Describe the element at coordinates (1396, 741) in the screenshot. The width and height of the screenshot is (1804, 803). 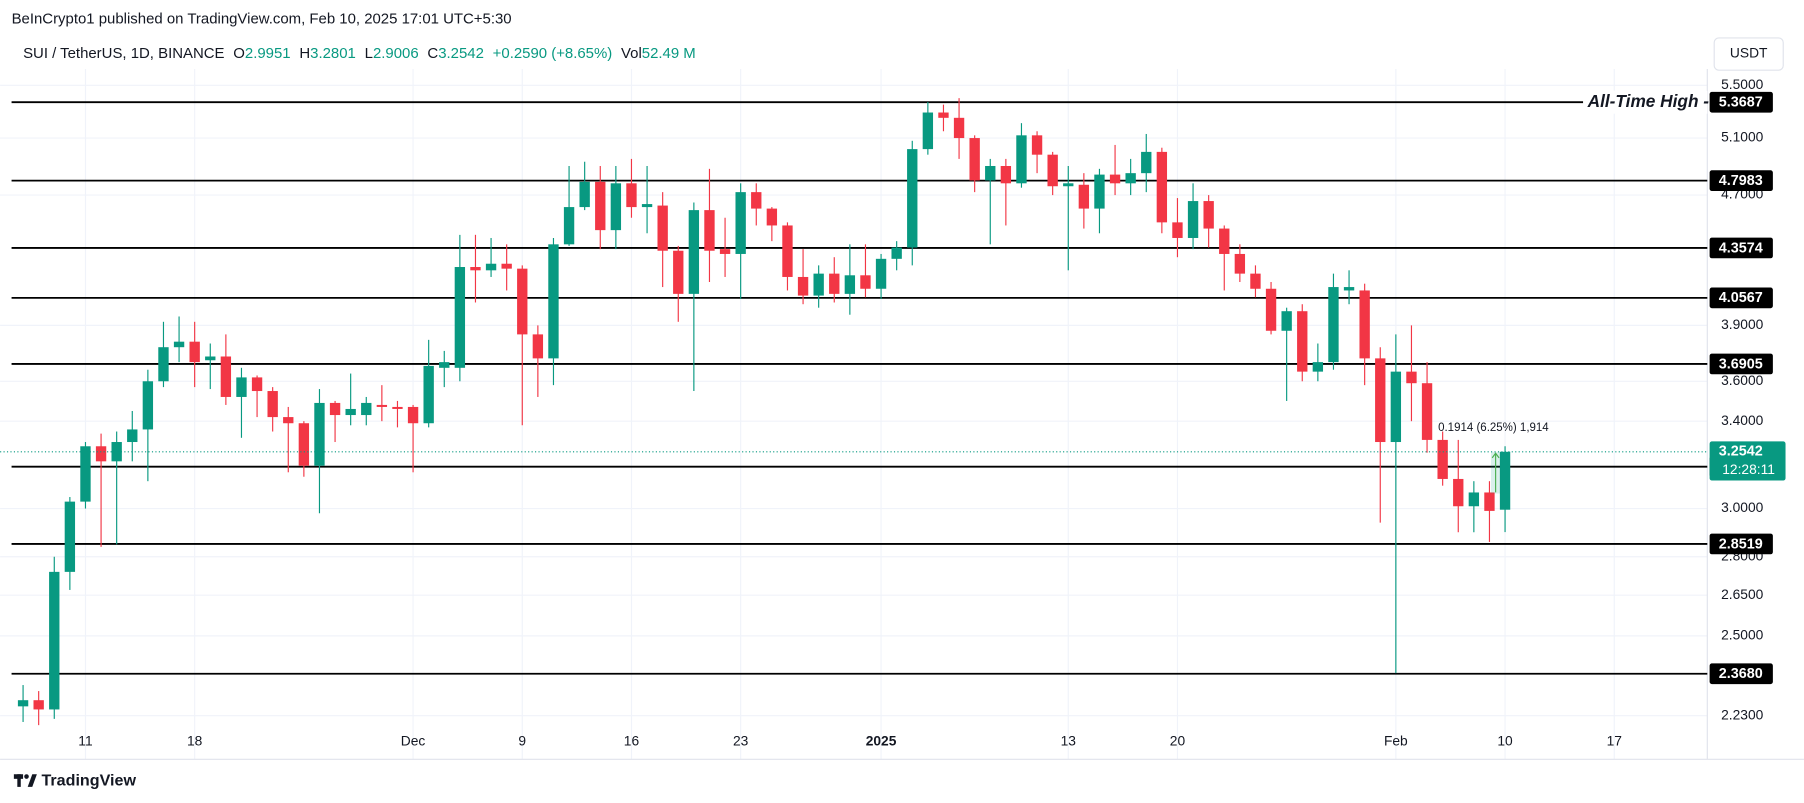
I see `x-tick-label: Feb` at that location.